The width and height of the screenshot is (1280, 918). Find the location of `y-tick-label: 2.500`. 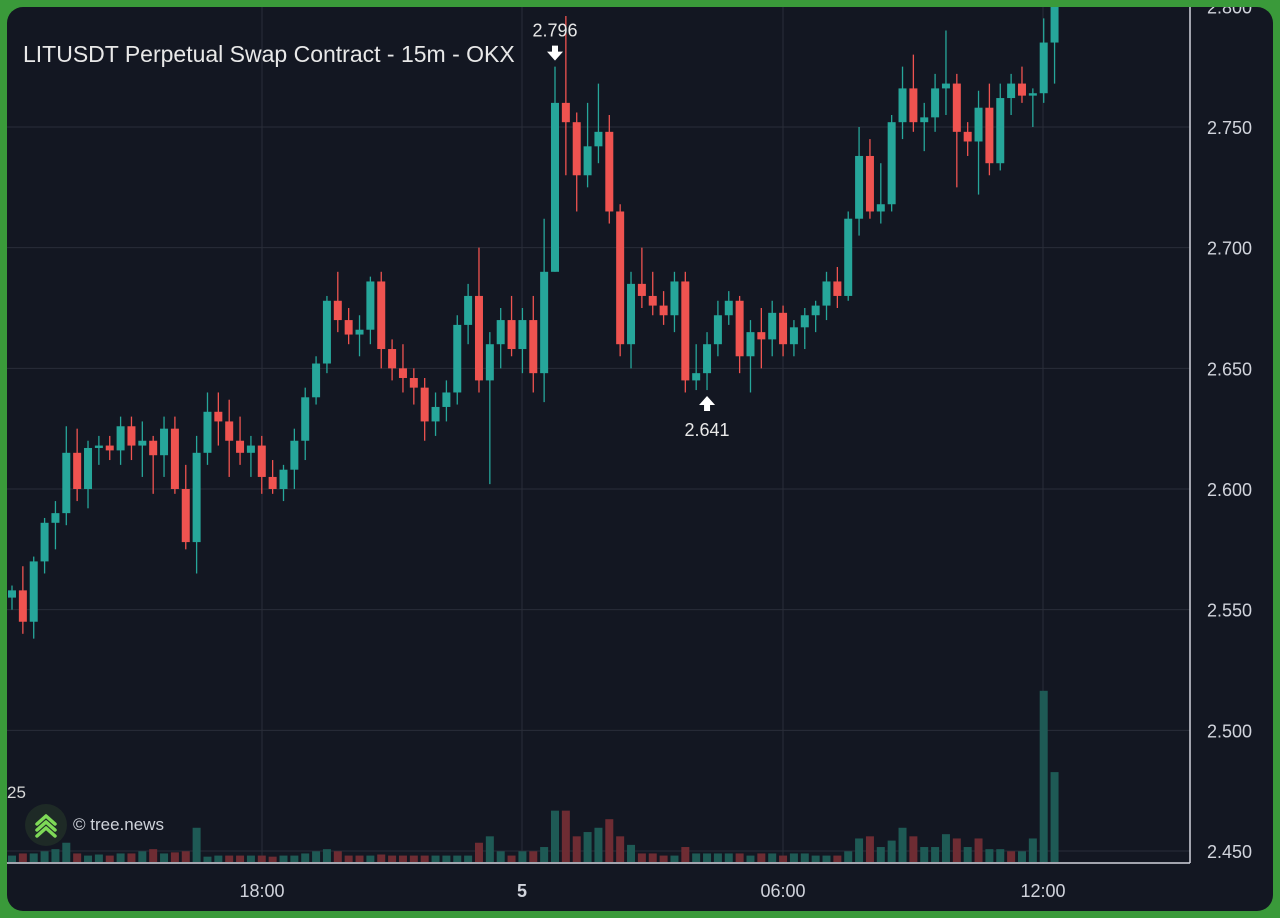

y-tick-label: 2.500 is located at coordinates (1229, 731).